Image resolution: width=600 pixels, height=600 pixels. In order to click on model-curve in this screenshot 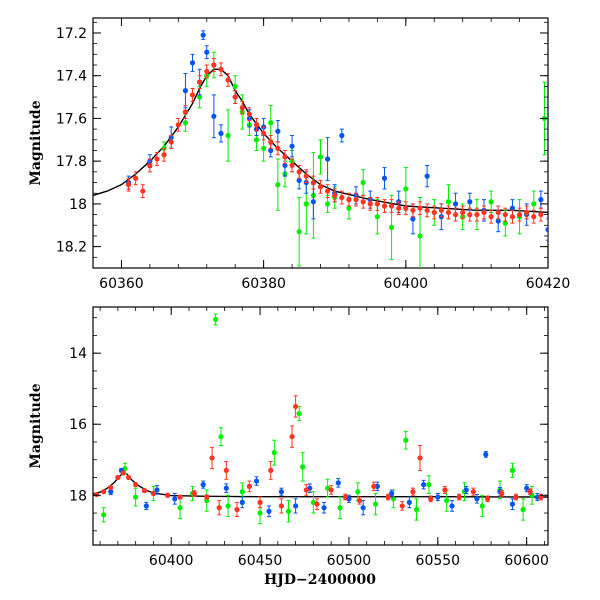, I will do `click(320, 485)`.